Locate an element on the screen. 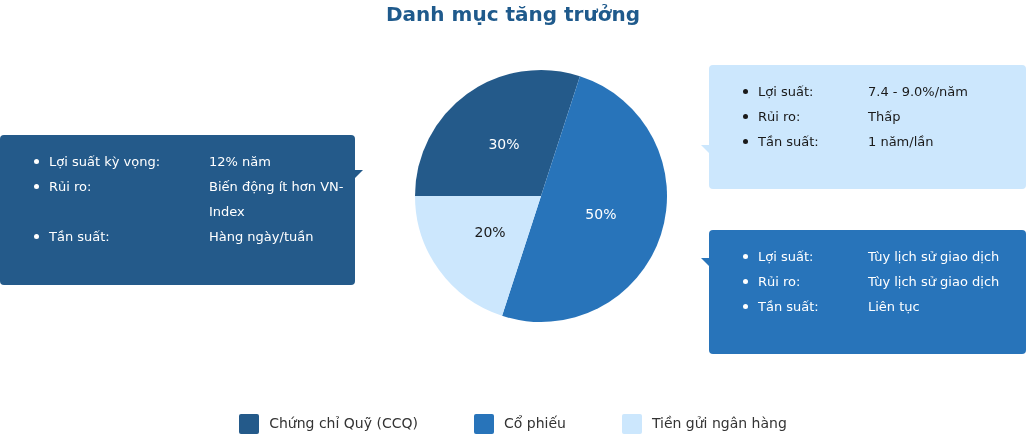  legend-label: Cổ phiếu is located at coordinates (534, 423).